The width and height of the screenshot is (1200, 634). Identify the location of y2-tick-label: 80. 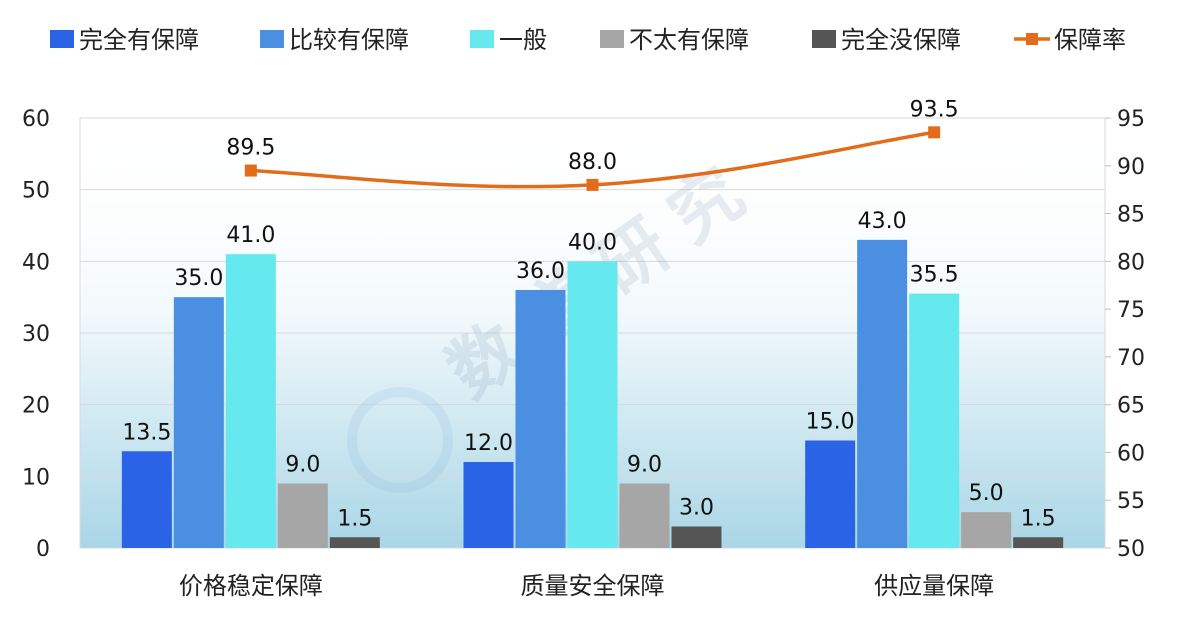
(1131, 262).